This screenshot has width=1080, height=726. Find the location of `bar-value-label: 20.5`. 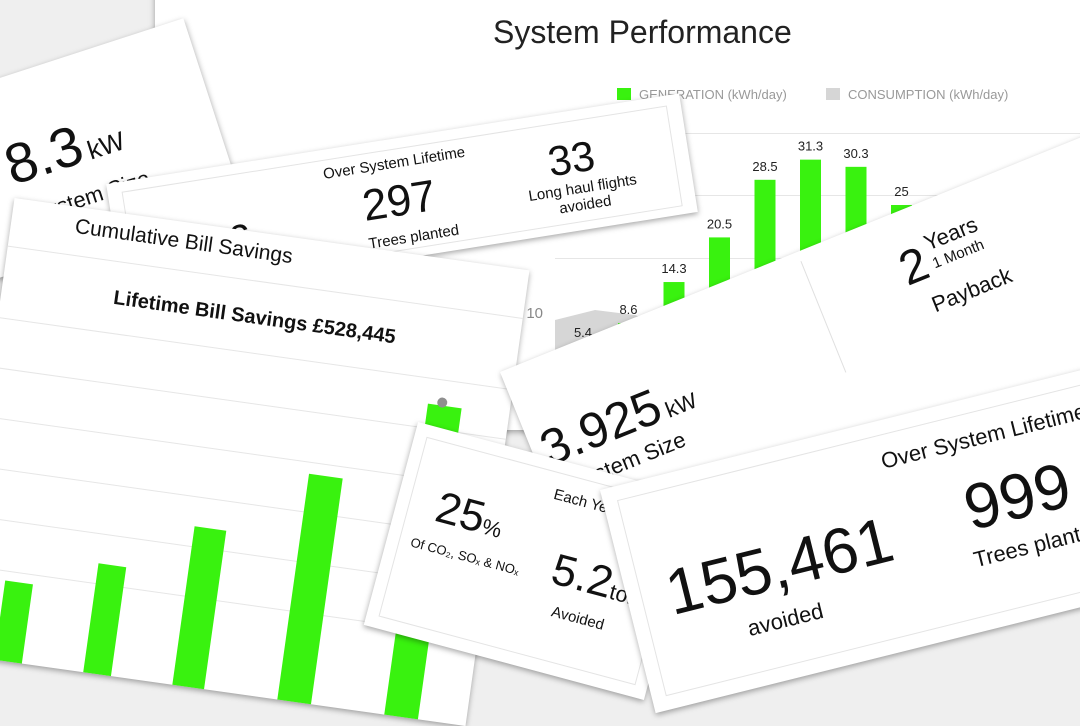

bar-value-label: 20.5 is located at coordinates (719, 223).